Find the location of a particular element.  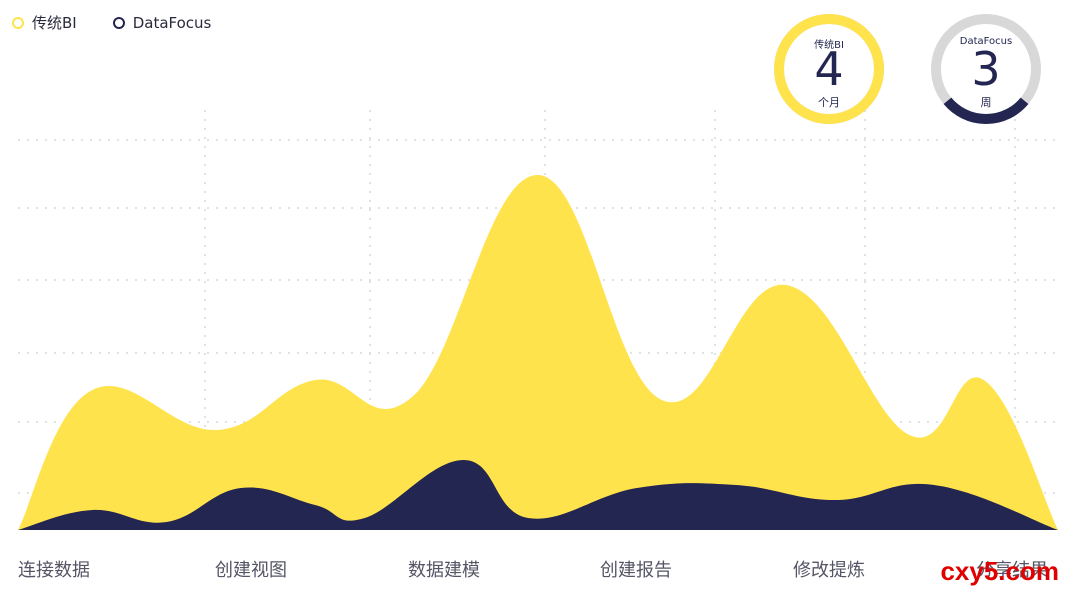

gauge-value: 4 is located at coordinates (829, 69).